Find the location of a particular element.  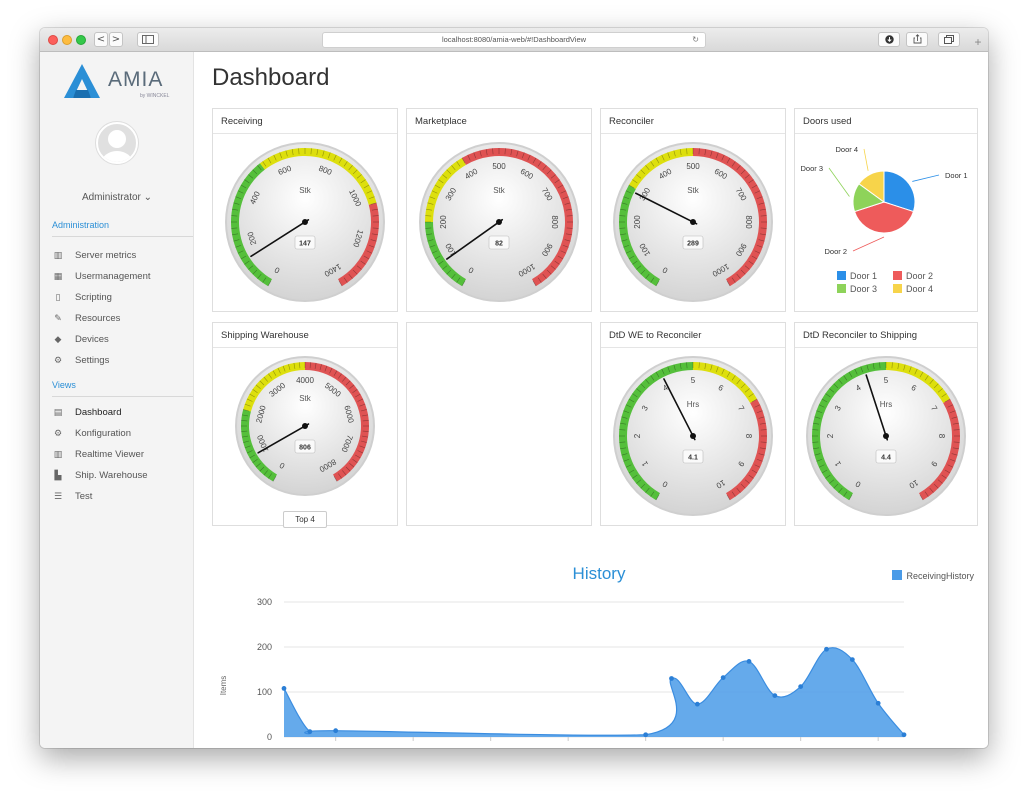

sidebar-item-ship-warehouse: ▙ Ship. Warehouse is located at coordinates (122, 476).